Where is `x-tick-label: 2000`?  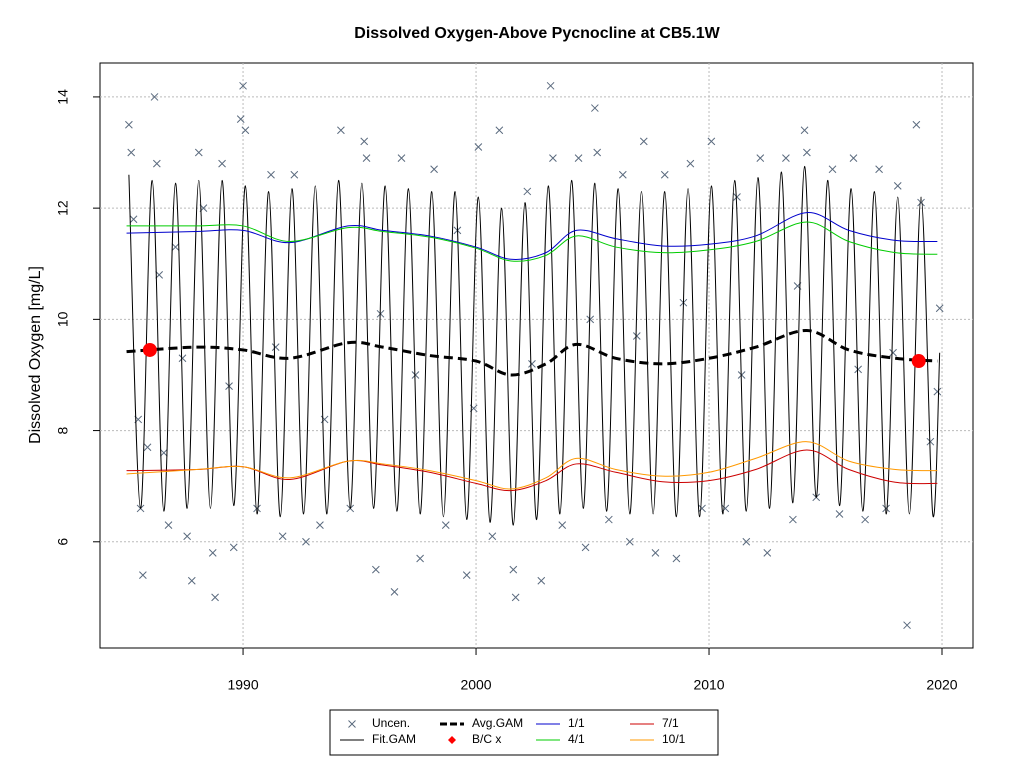
x-tick-label: 2000 is located at coordinates (475, 685).